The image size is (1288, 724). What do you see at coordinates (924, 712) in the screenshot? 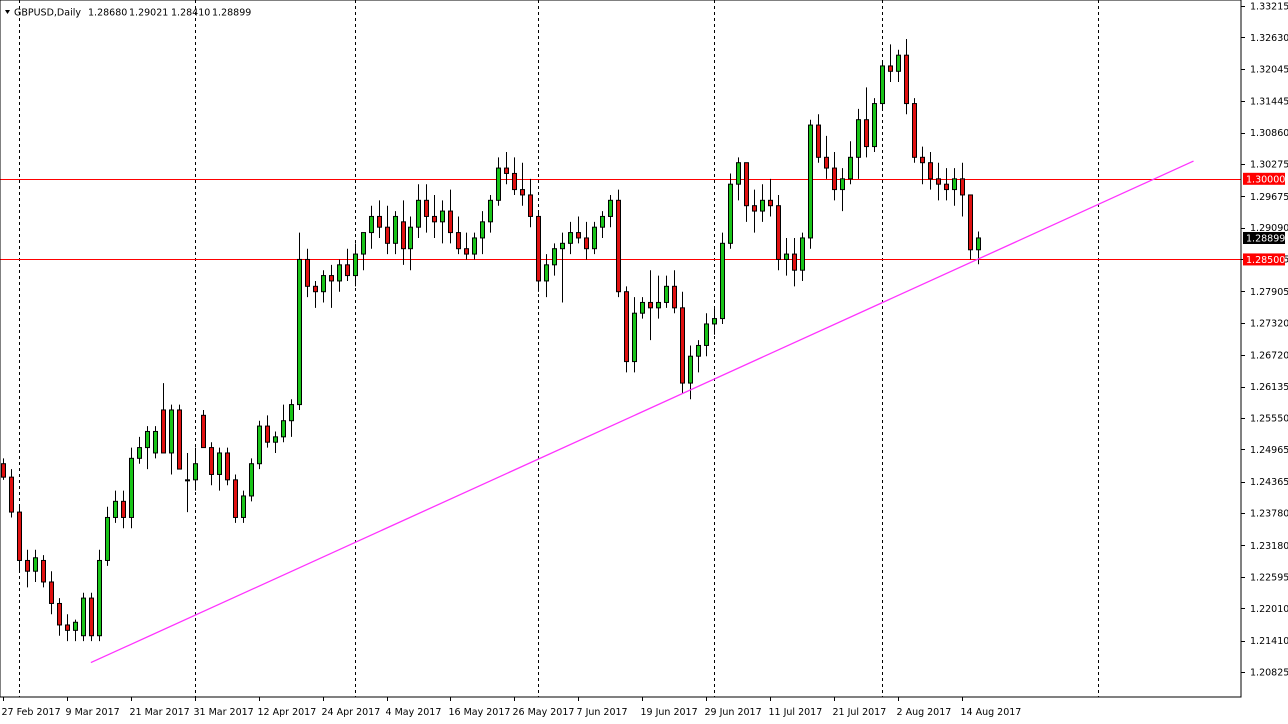
I see `time-tick-label: 2 Aug 2017` at bounding box center [924, 712].